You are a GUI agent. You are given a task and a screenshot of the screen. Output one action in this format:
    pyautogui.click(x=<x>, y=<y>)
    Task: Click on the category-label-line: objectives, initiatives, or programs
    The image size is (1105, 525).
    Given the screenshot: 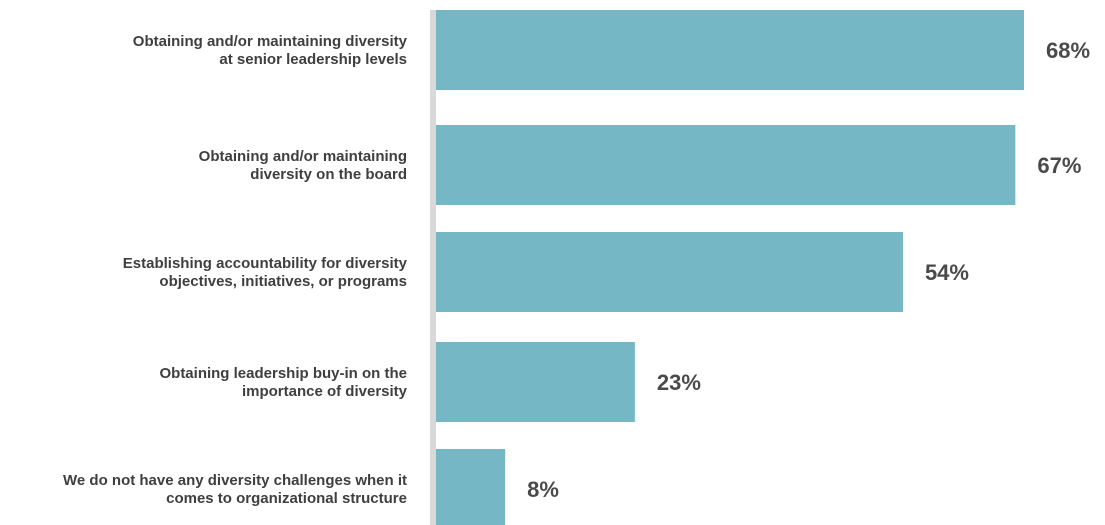 What is the action you would take?
    pyautogui.click(x=283, y=281)
    